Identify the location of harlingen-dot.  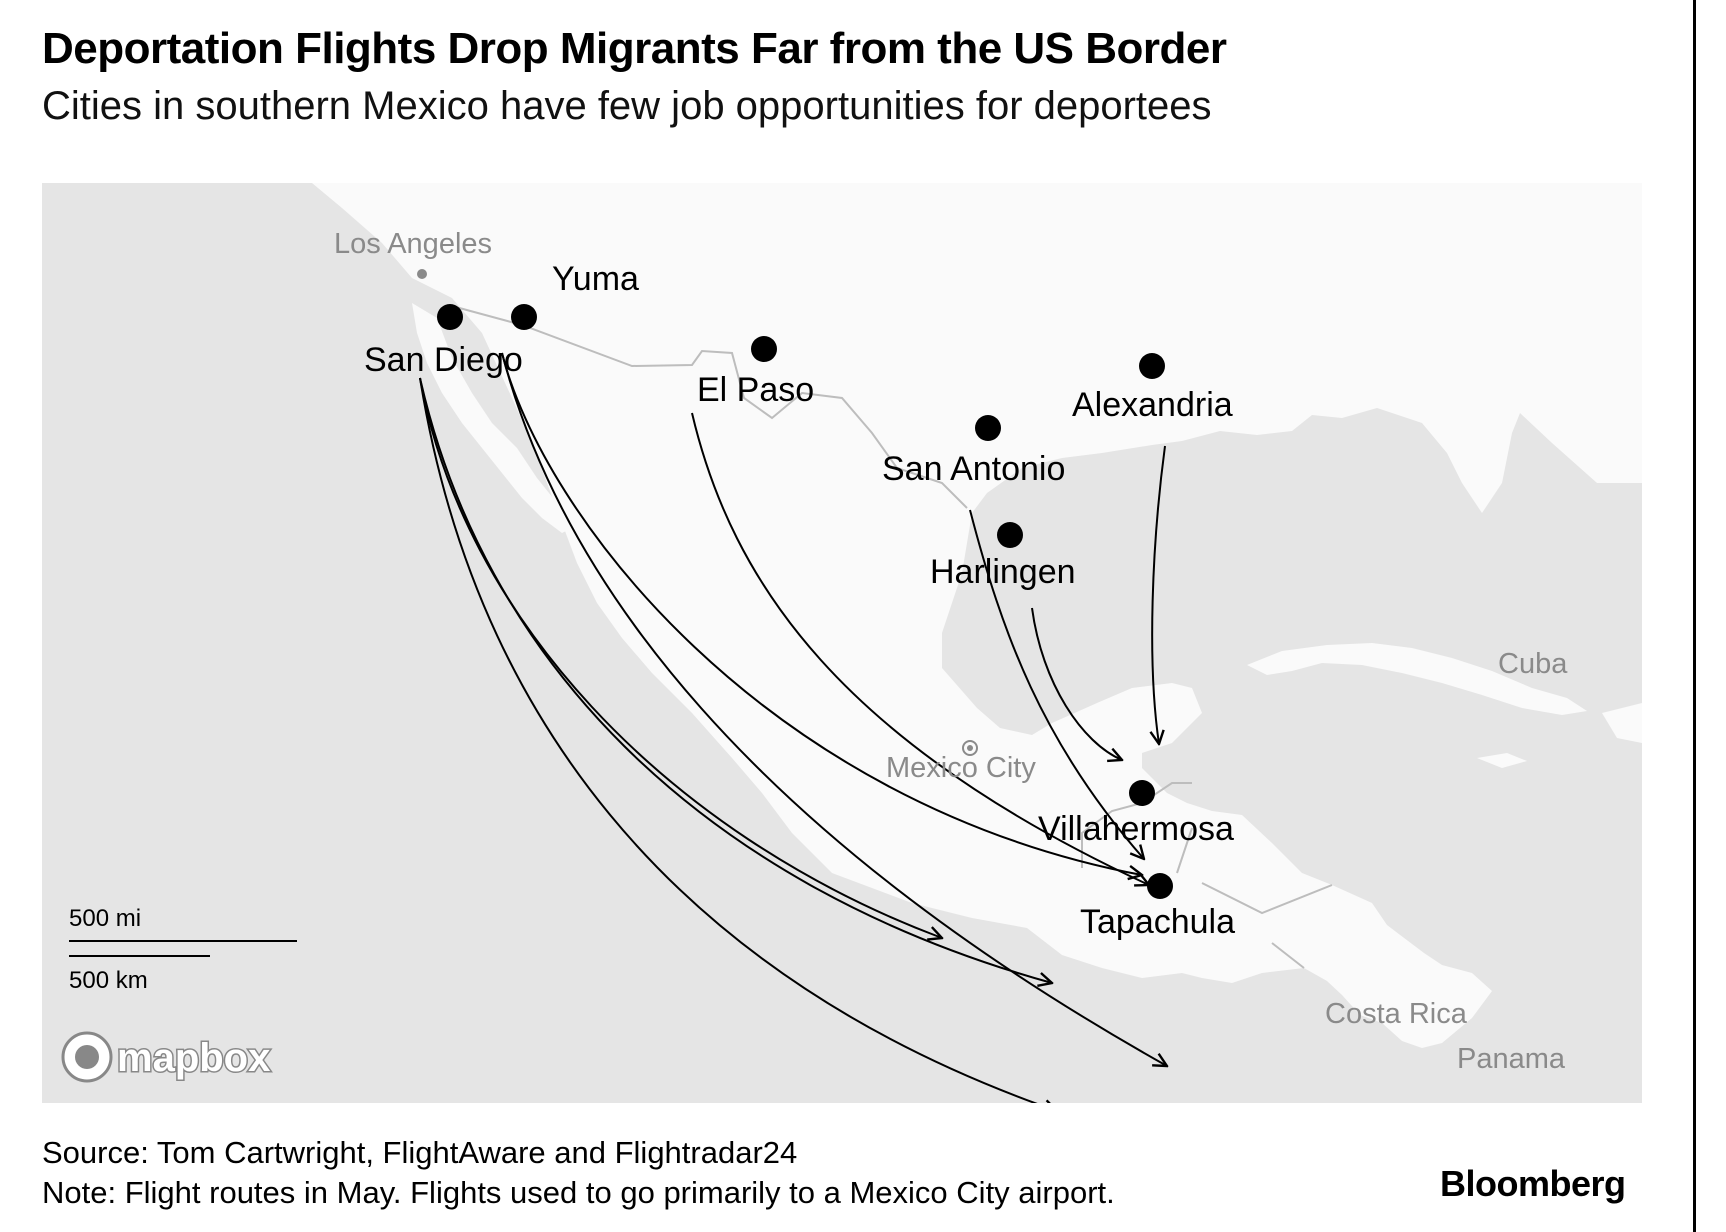
(1010, 535).